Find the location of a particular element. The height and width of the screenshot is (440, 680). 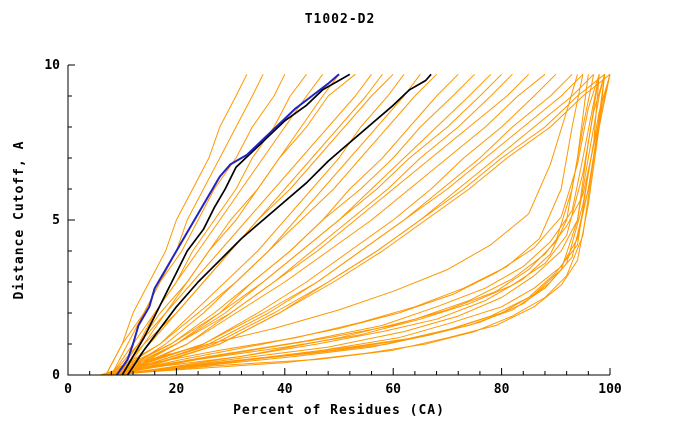

x-tick-label: 80 is located at coordinates (502, 389).